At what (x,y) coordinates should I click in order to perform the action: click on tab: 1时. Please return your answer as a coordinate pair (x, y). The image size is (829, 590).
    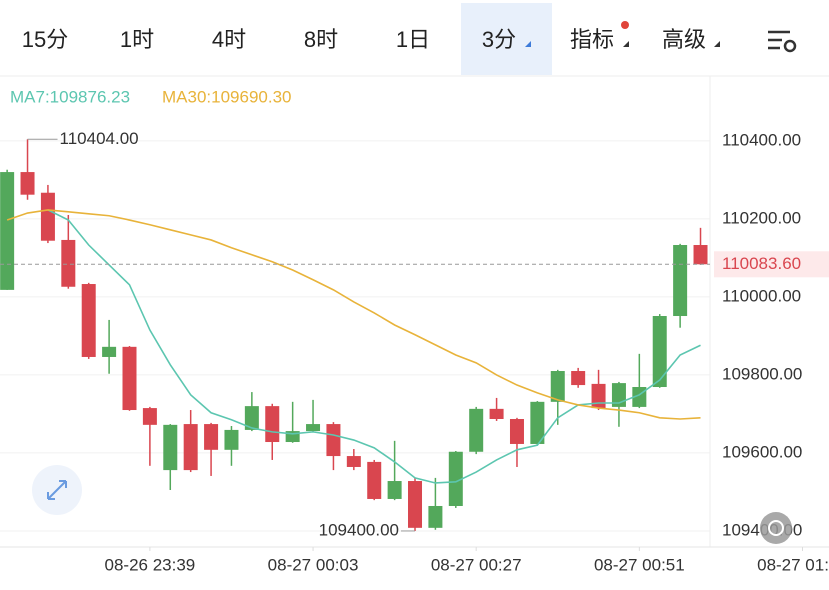
    Looking at the image, I should click on (137, 39).